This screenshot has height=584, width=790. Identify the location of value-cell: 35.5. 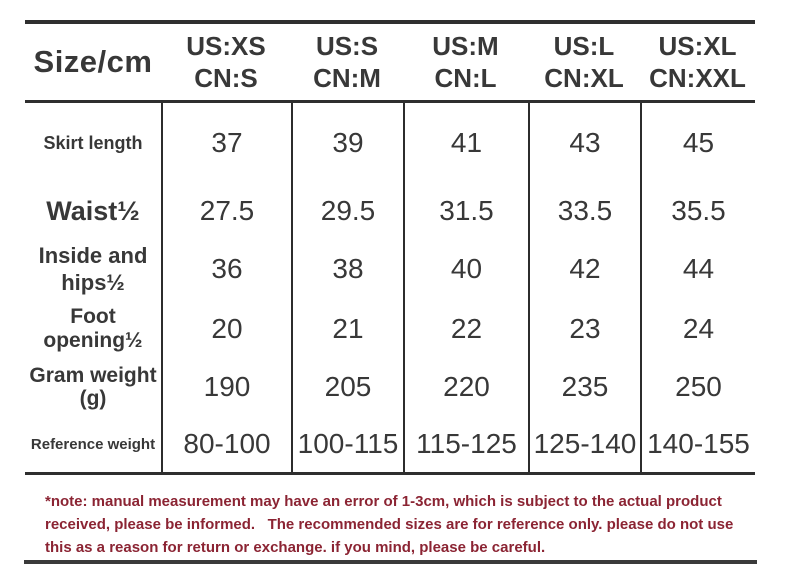
(697, 211).